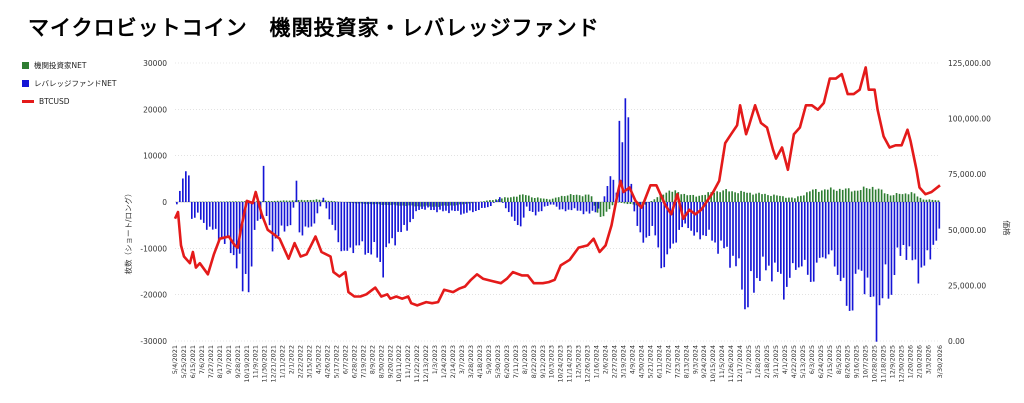 The width and height of the screenshot is (1024, 403). What do you see at coordinates (839, 359) in the screenshot?
I see `x-tick-label: 8/5/2025` at bounding box center [839, 359].